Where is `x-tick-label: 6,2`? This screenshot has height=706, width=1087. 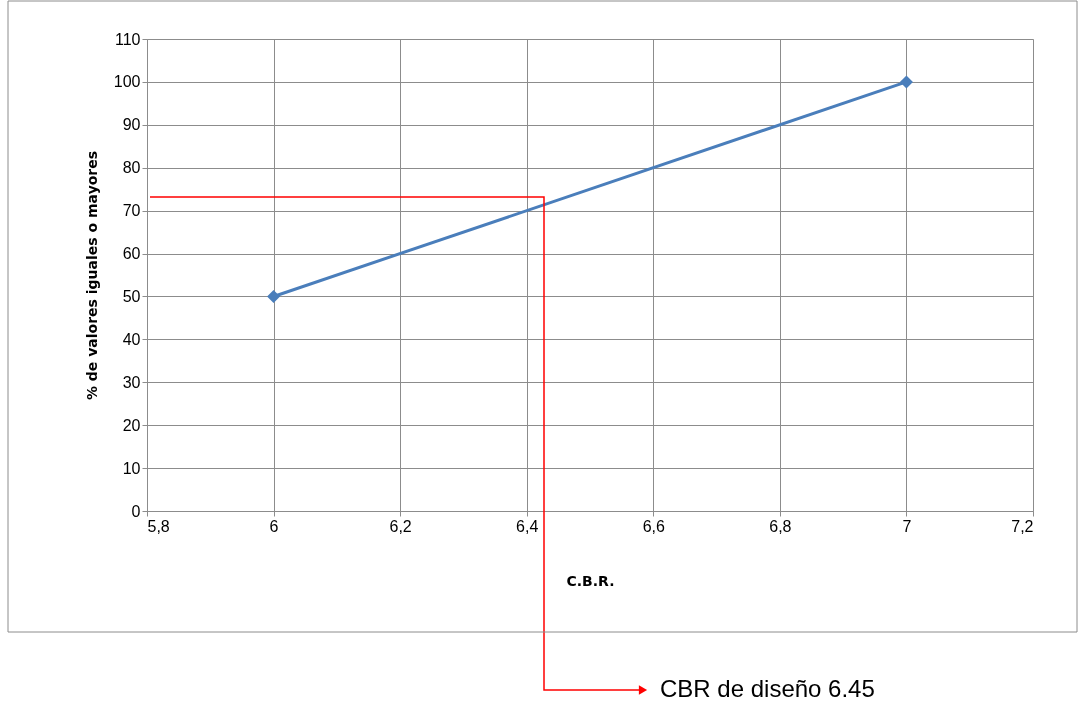 x-tick-label: 6,2 is located at coordinates (400, 526).